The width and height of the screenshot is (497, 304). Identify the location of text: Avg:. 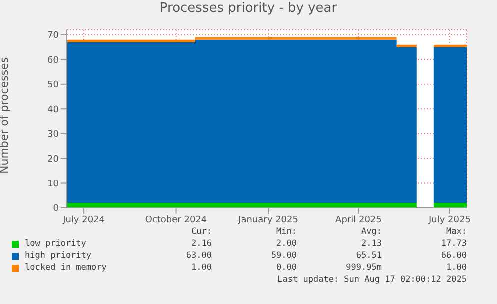
(371, 232).